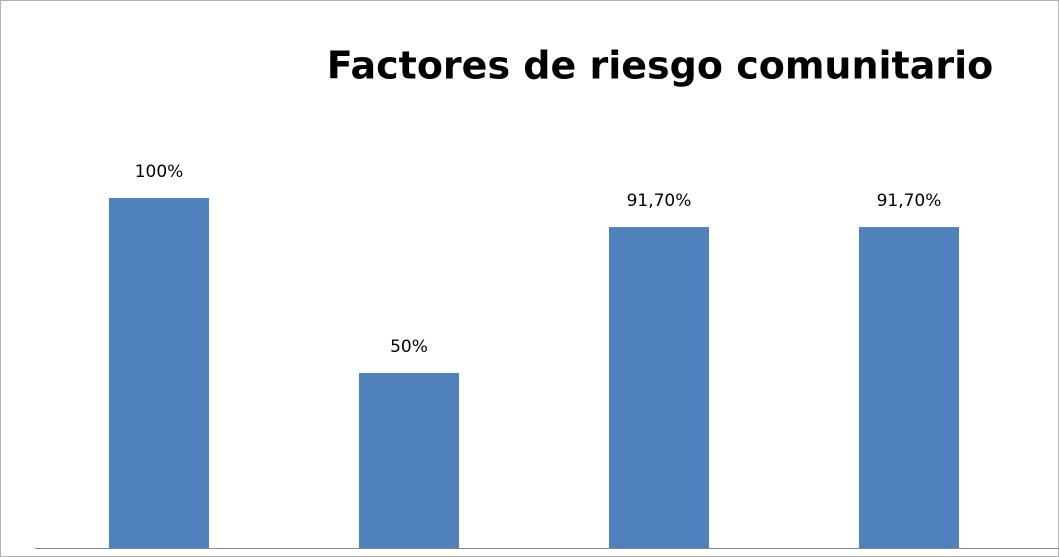  I want to click on chart-title: Factores de riesgo comunitario, so click(660, 66).